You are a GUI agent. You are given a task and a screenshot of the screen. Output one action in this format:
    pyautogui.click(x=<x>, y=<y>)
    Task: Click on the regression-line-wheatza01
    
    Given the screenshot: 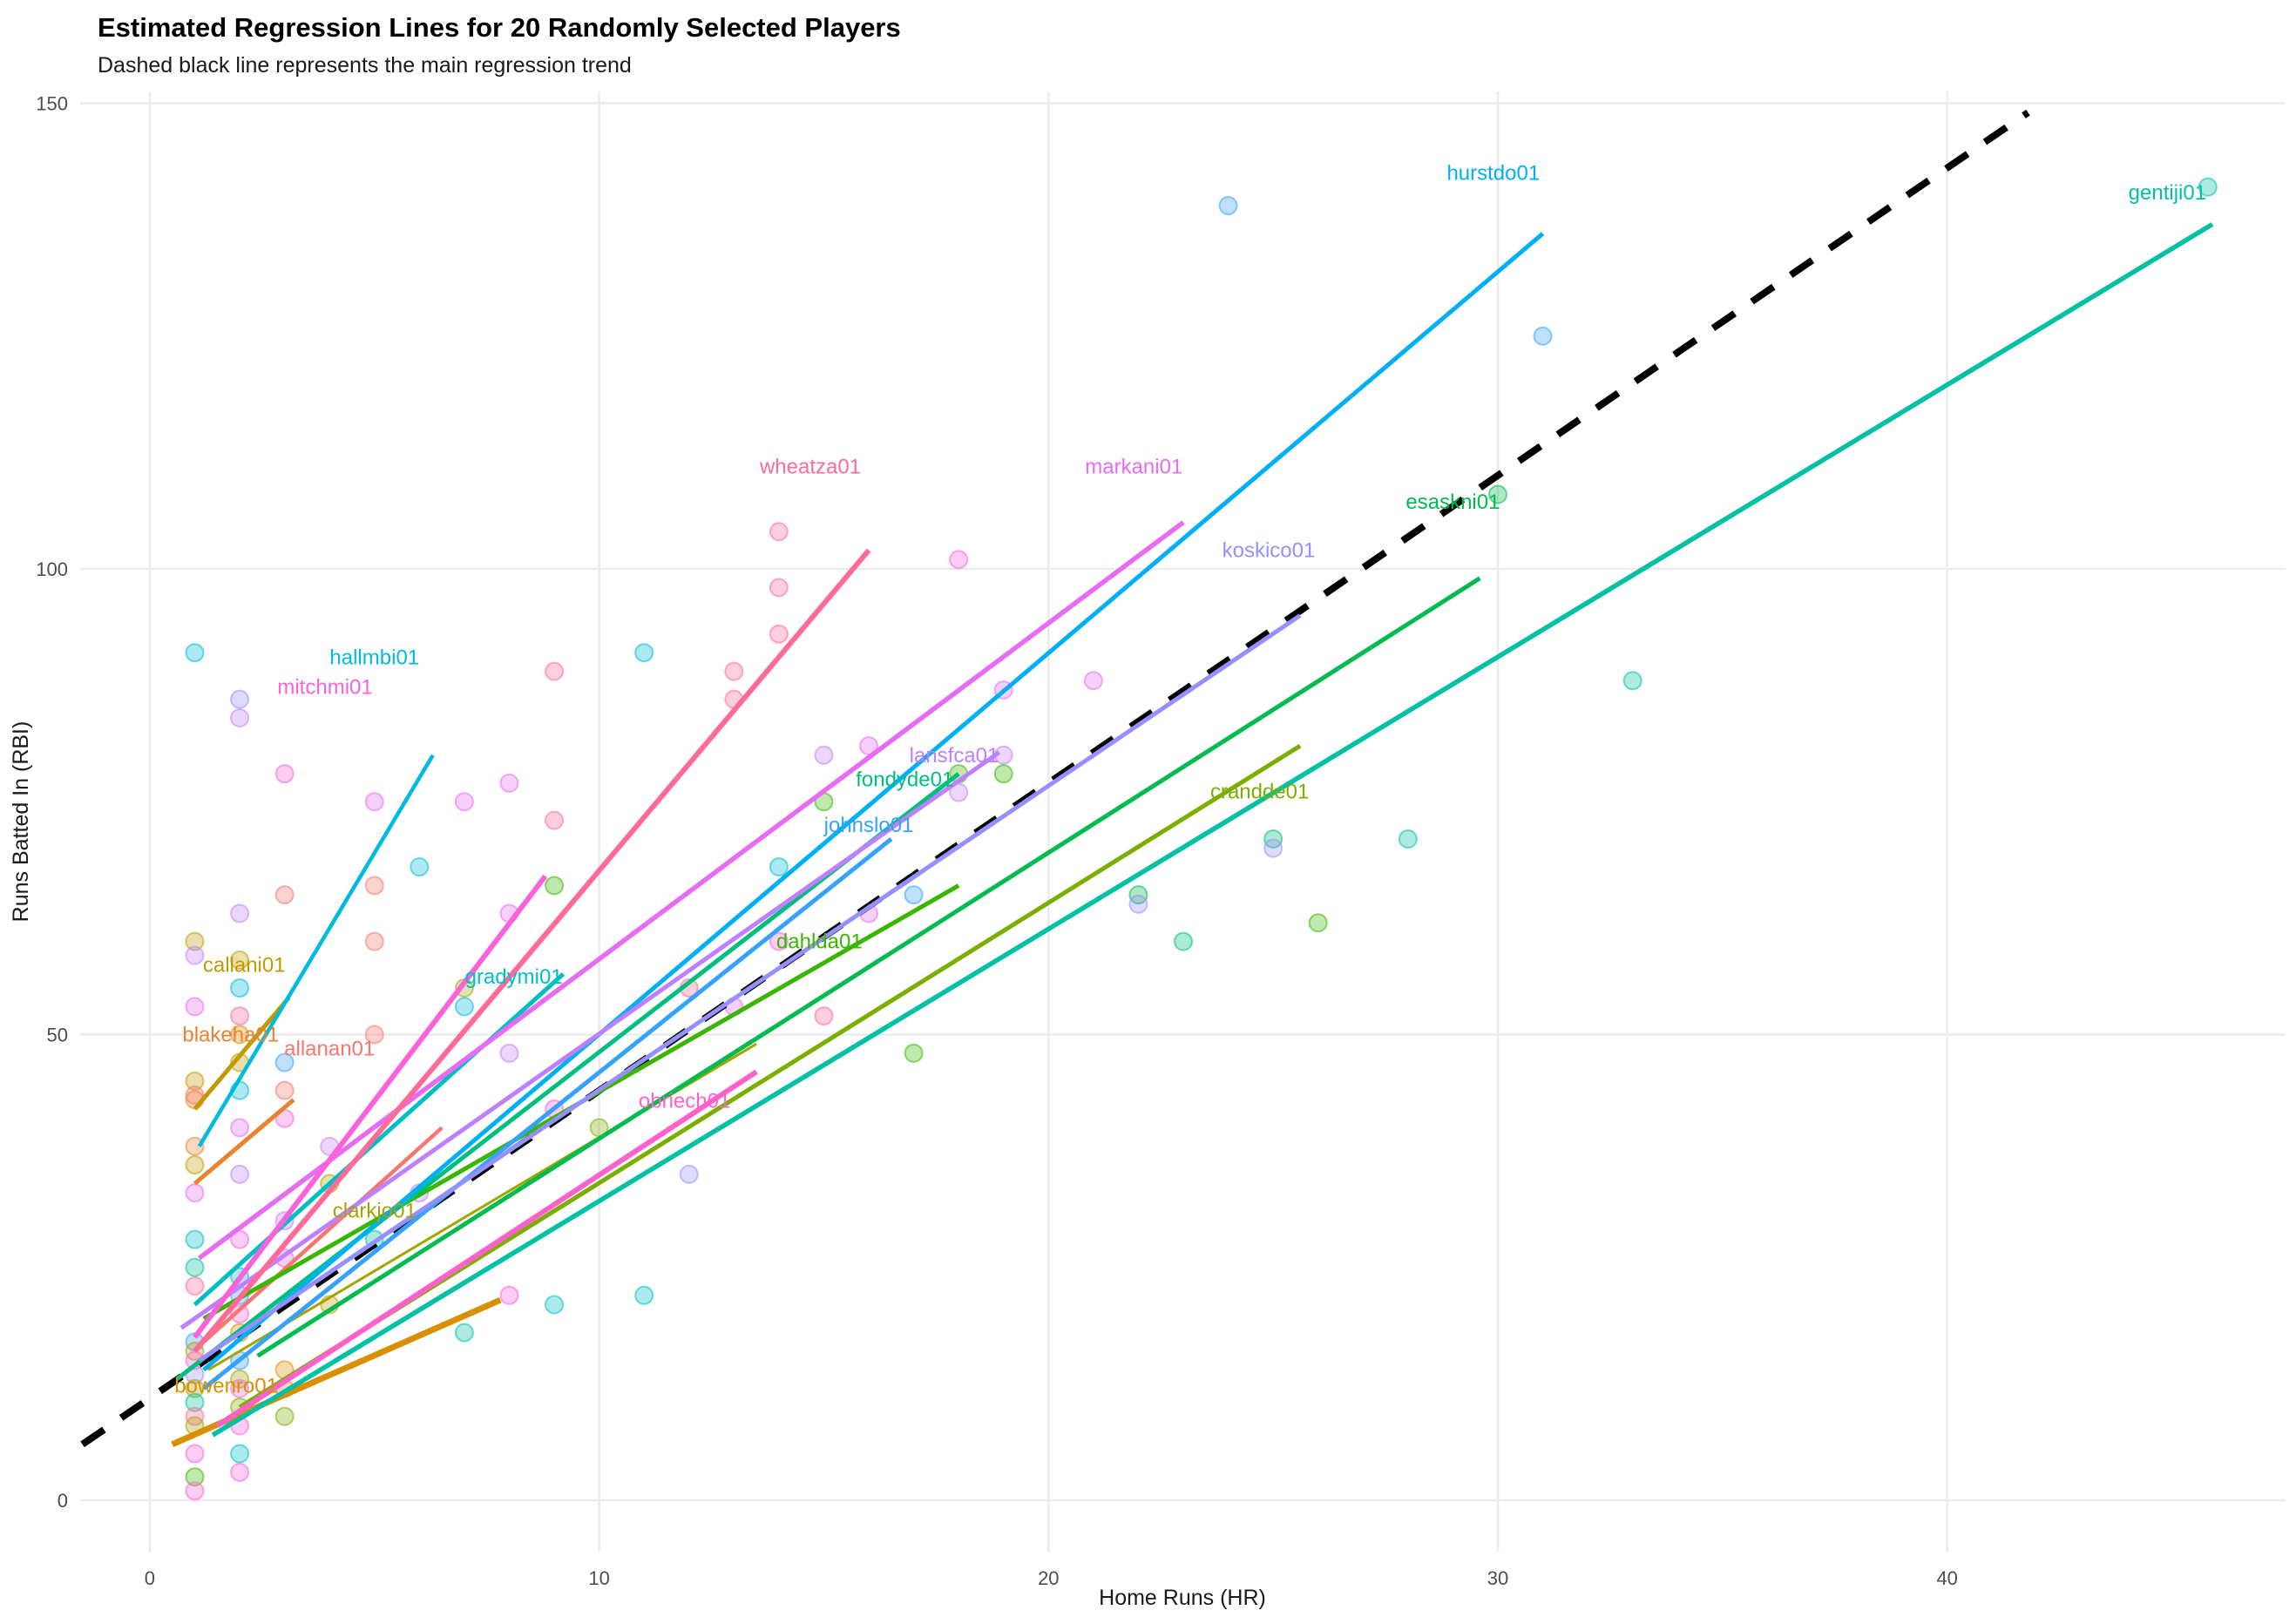 What is the action you would take?
    pyautogui.click(x=532, y=951)
    